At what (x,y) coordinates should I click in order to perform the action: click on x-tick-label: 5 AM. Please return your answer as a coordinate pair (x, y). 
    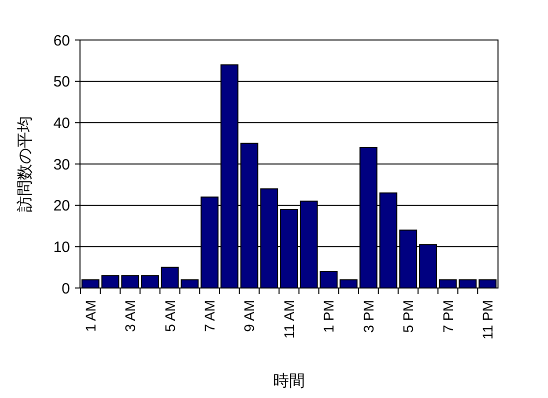
    Looking at the image, I should click on (170, 316).